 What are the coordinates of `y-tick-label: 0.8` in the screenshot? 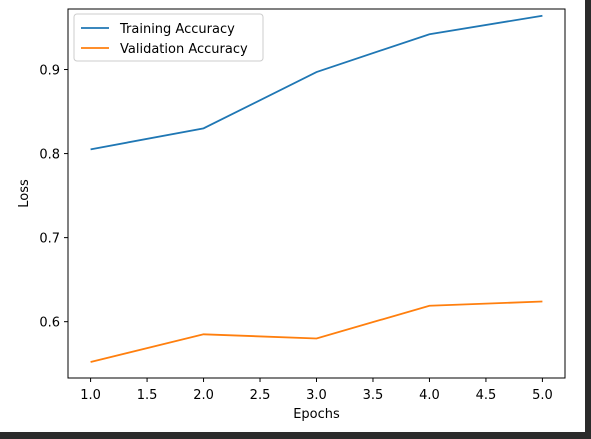 It's located at (49, 155).